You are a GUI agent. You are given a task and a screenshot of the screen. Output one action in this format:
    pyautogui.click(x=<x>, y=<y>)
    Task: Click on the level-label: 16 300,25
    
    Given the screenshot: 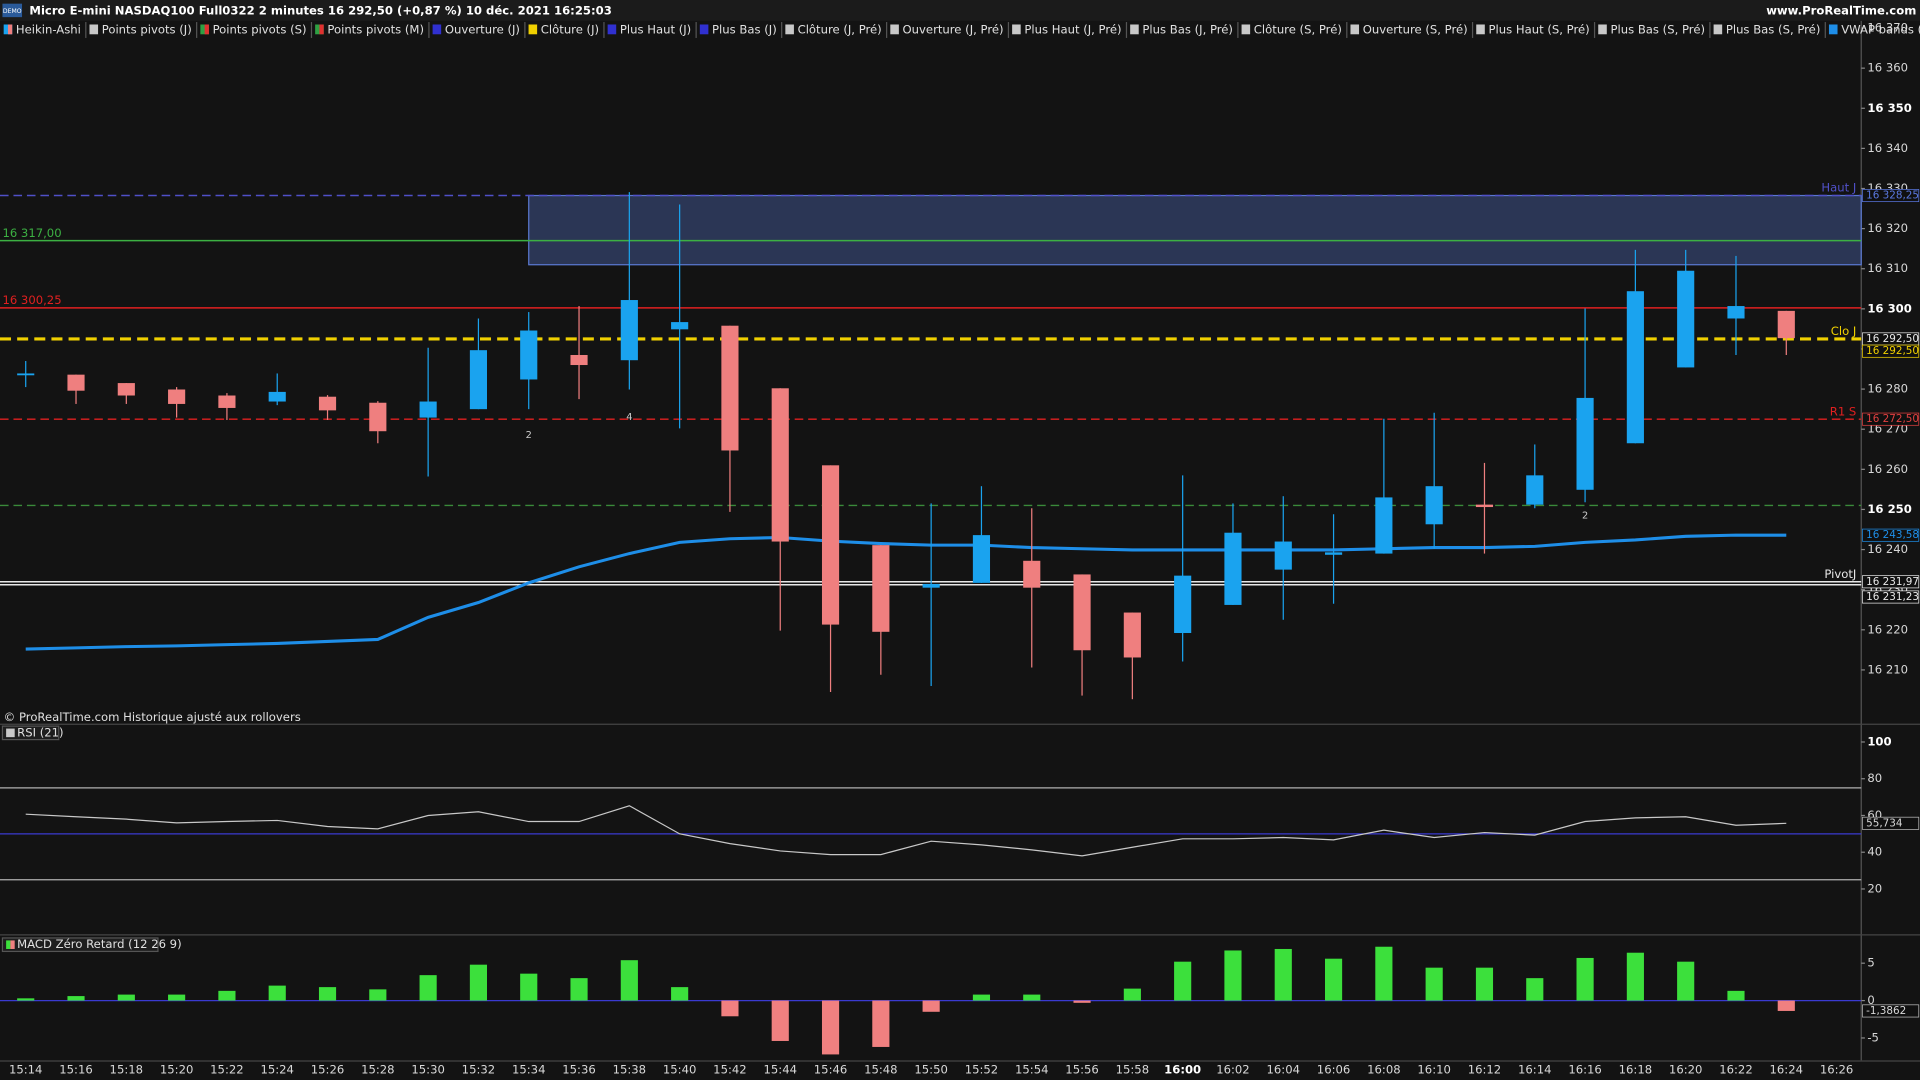 What is the action you would take?
    pyautogui.click(x=31, y=300)
    